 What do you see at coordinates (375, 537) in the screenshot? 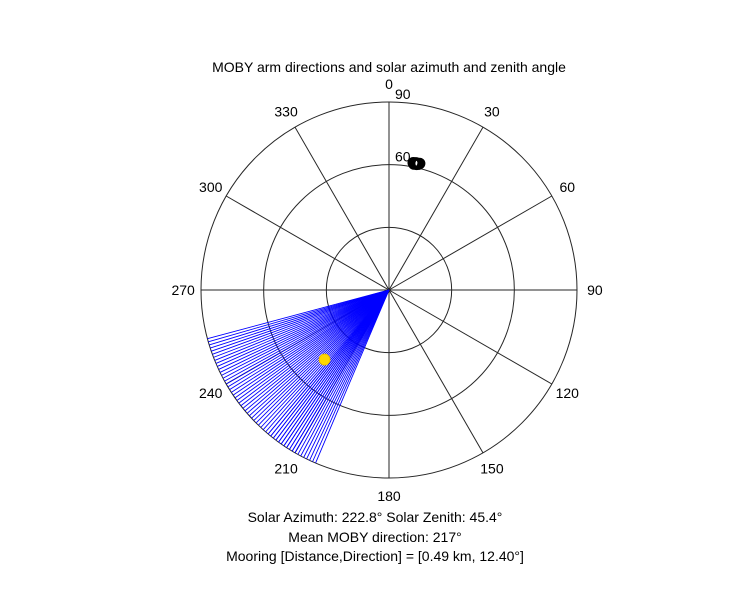
I see `mean-direction-caption: Mean MOBY direction: 217°` at bounding box center [375, 537].